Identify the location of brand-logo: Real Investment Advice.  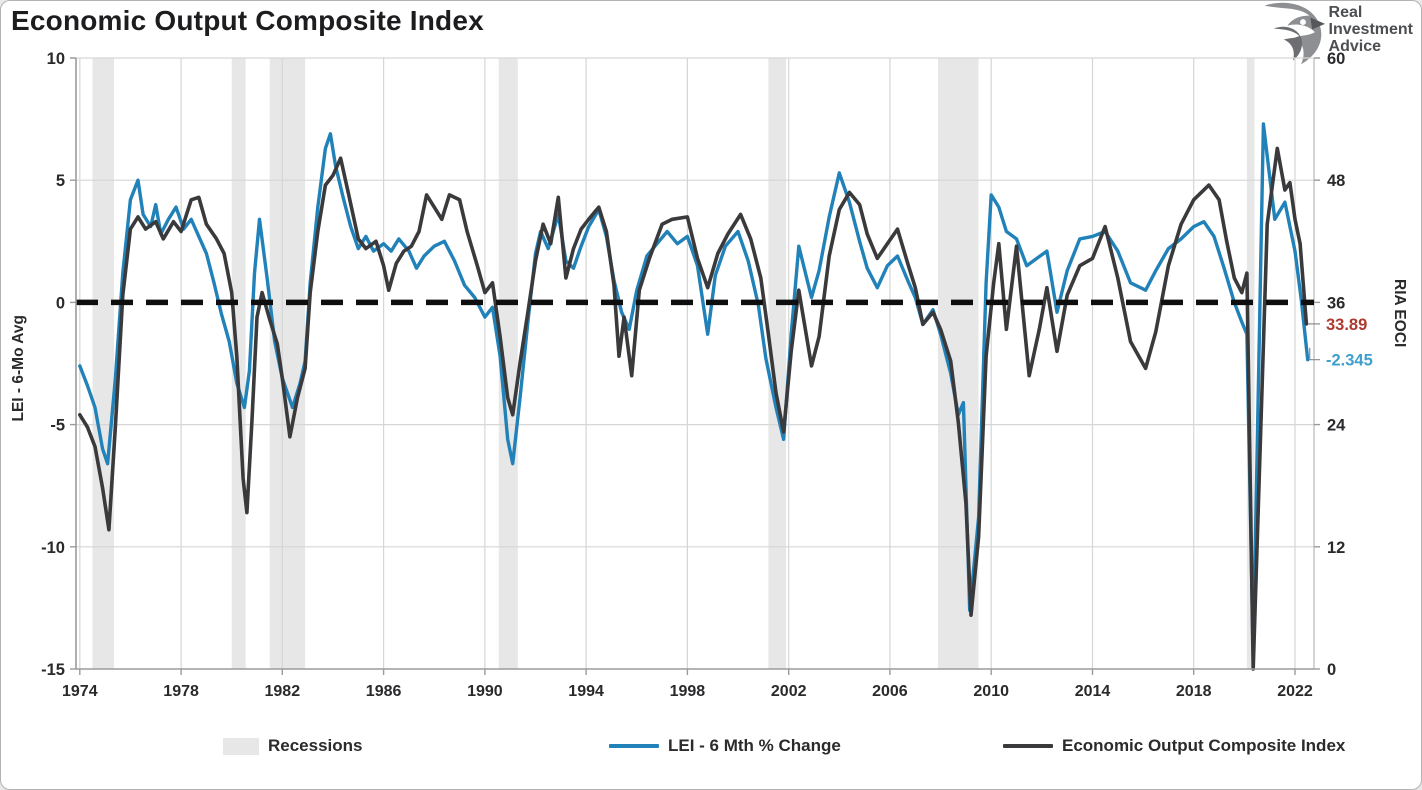
(1334, 34).